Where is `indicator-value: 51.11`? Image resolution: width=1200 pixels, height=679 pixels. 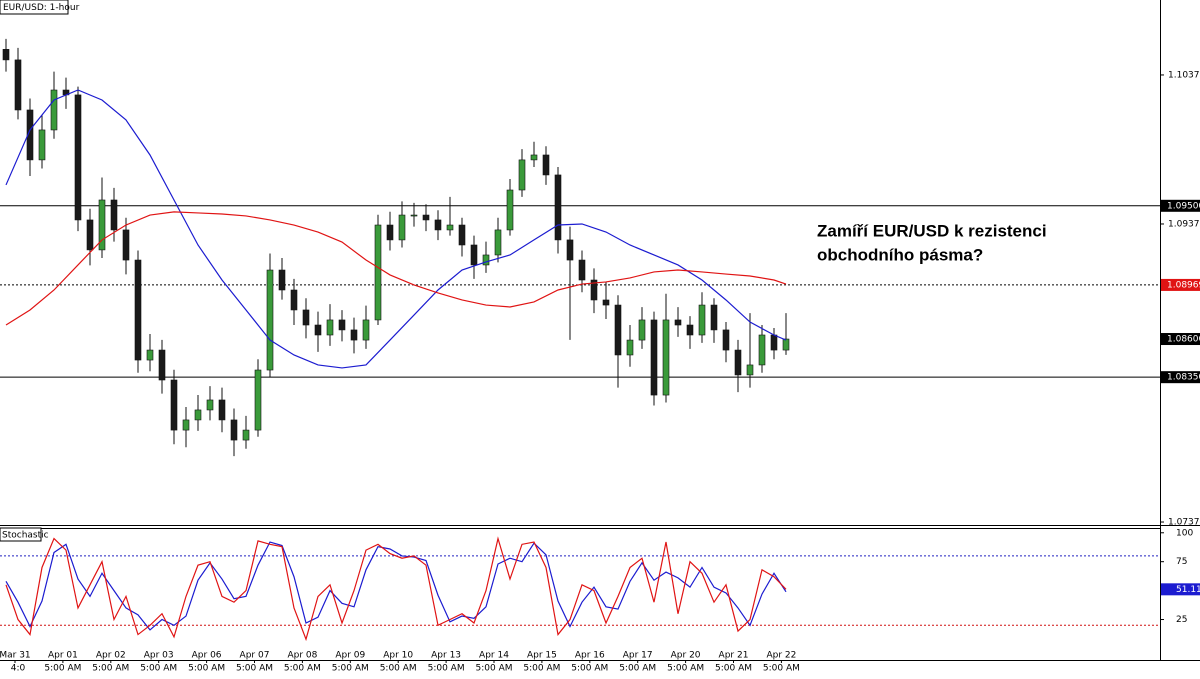
indicator-value: 51.11 is located at coordinates (1188, 590).